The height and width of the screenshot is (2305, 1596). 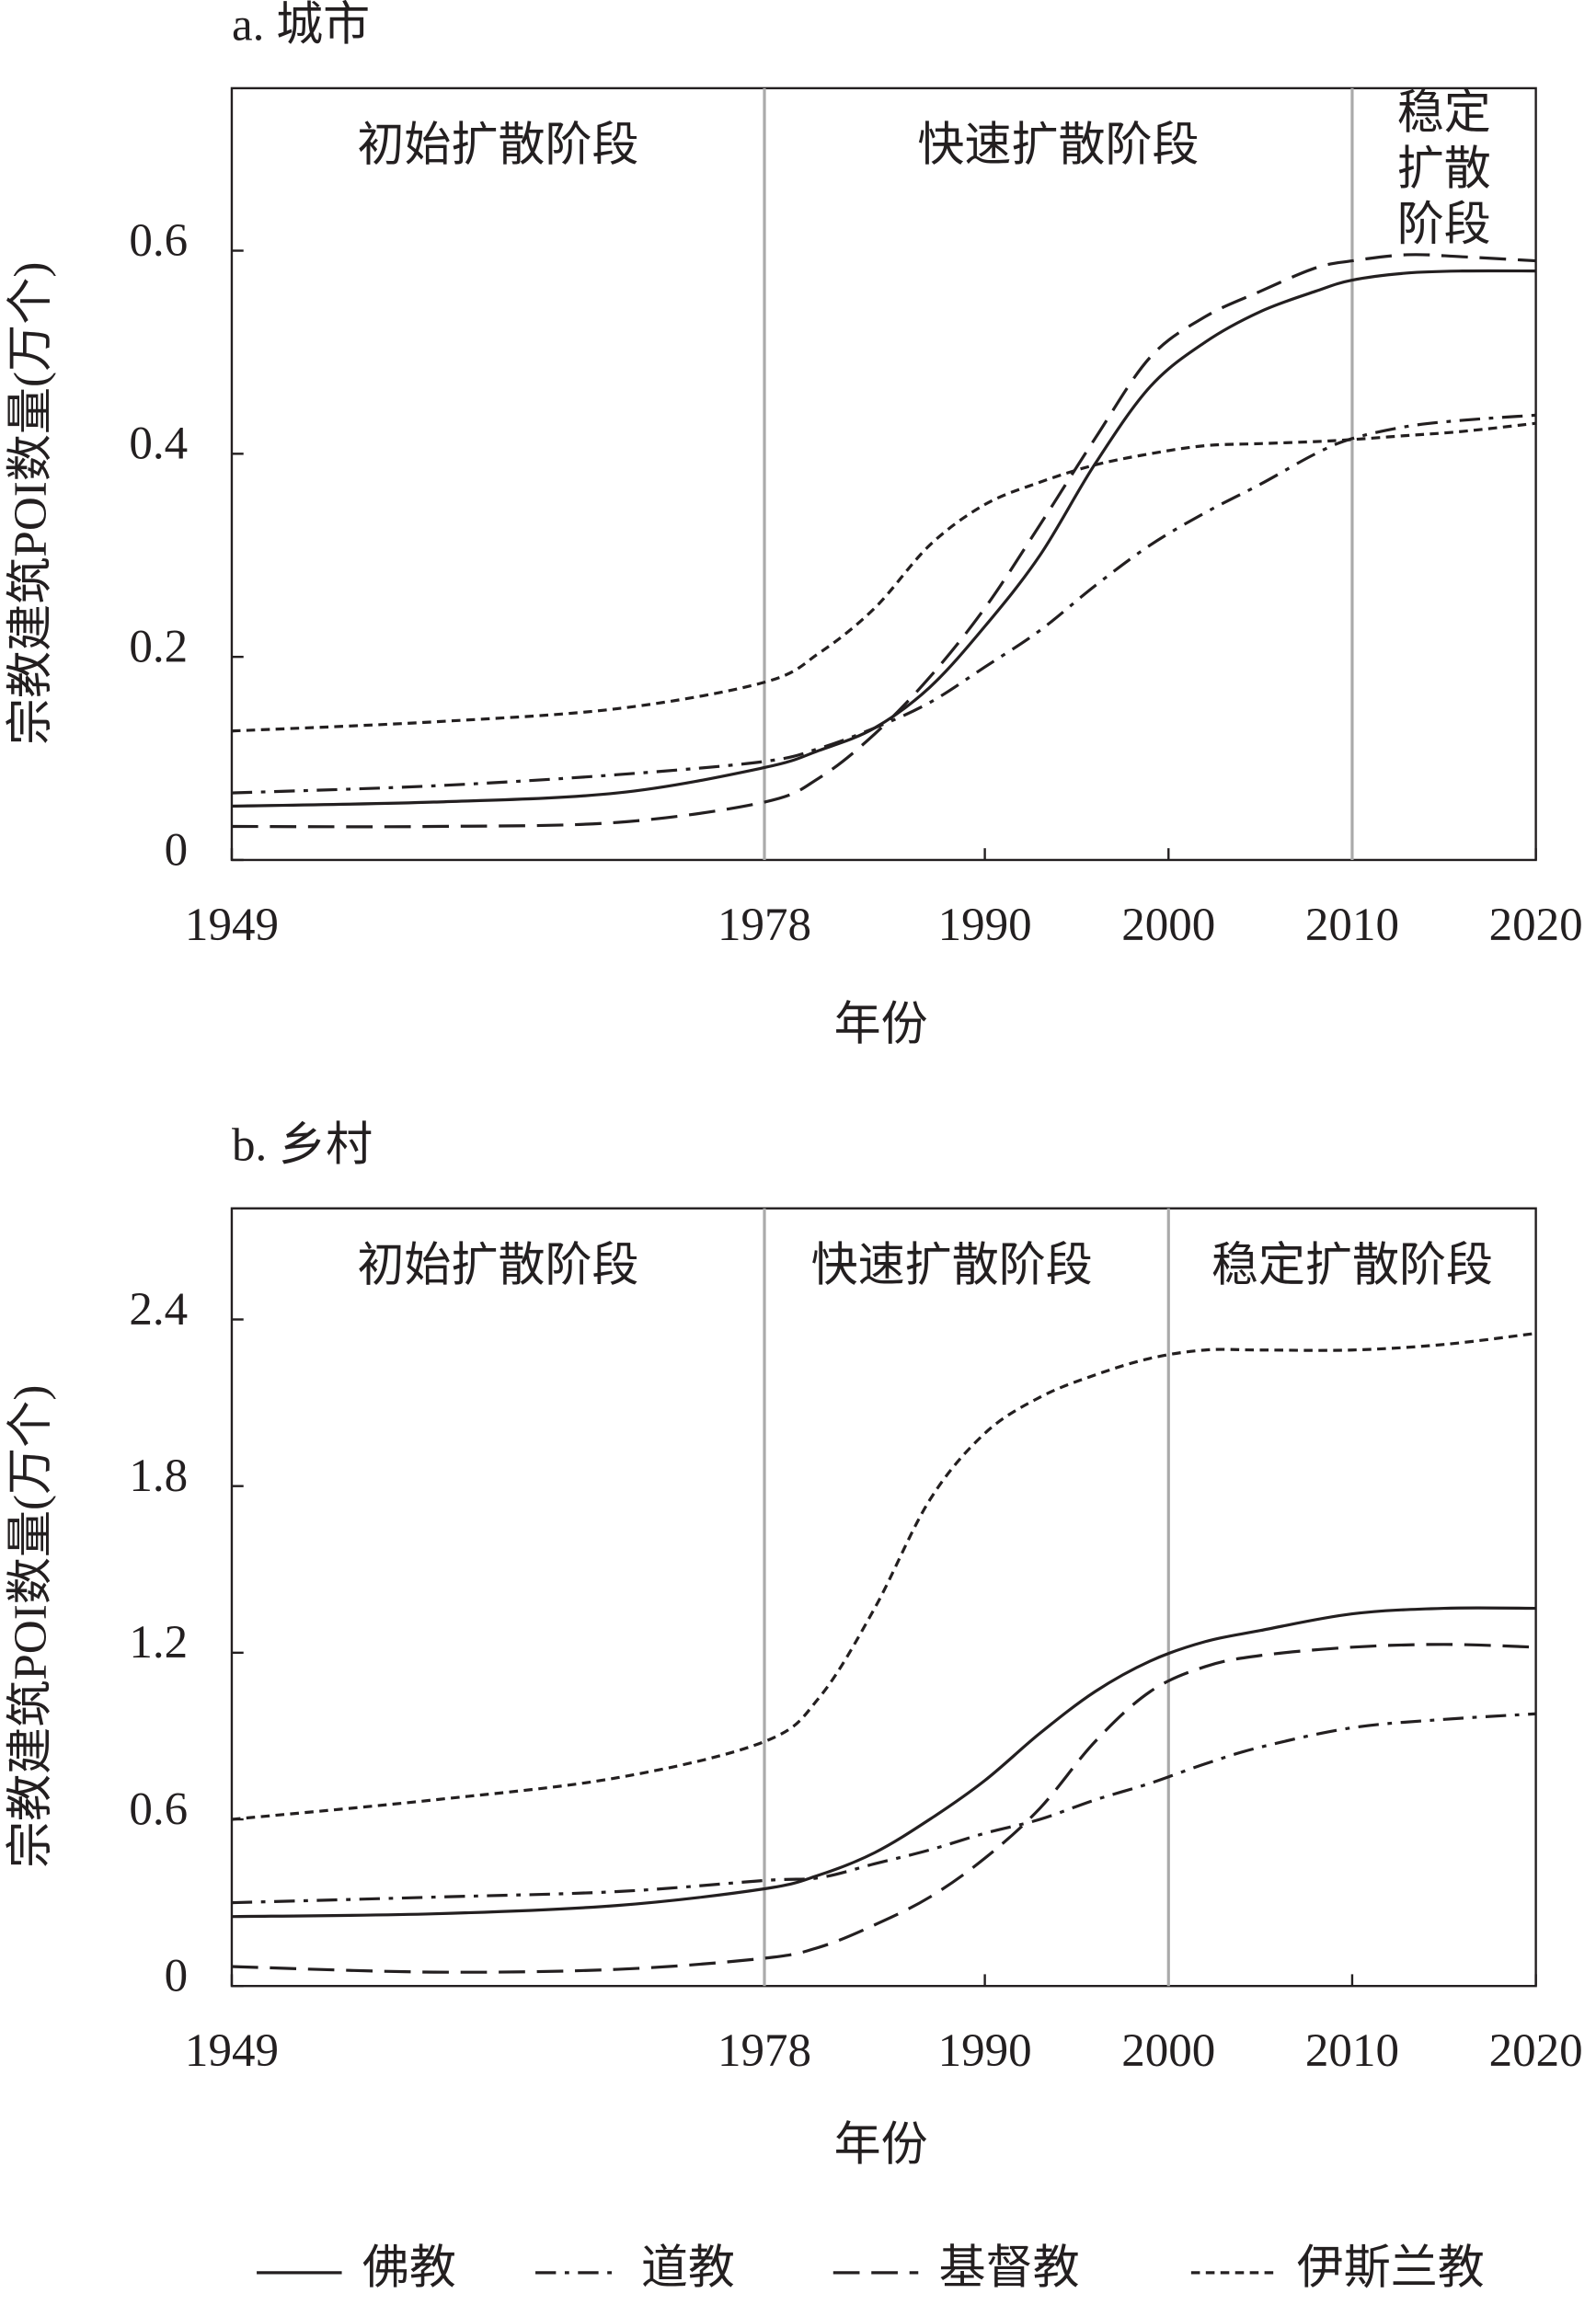 What do you see at coordinates (1444, 169) in the screenshot?
I see `phase-label: 扩散` at bounding box center [1444, 169].